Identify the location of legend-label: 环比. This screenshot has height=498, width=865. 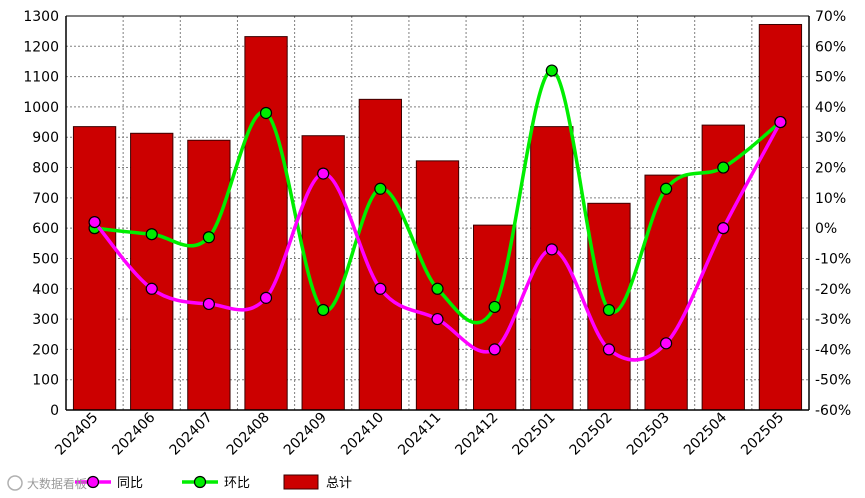
(237, 483).